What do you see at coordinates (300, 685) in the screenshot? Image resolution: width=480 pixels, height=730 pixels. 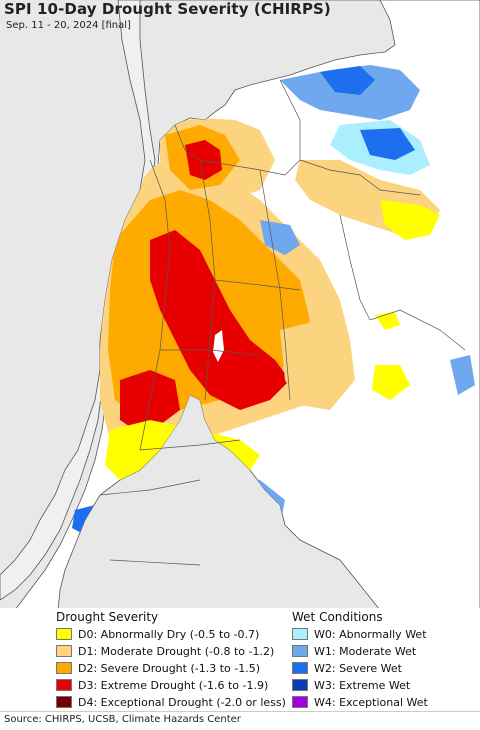 I see `swatch-w3` at bounding box center [300, 685].